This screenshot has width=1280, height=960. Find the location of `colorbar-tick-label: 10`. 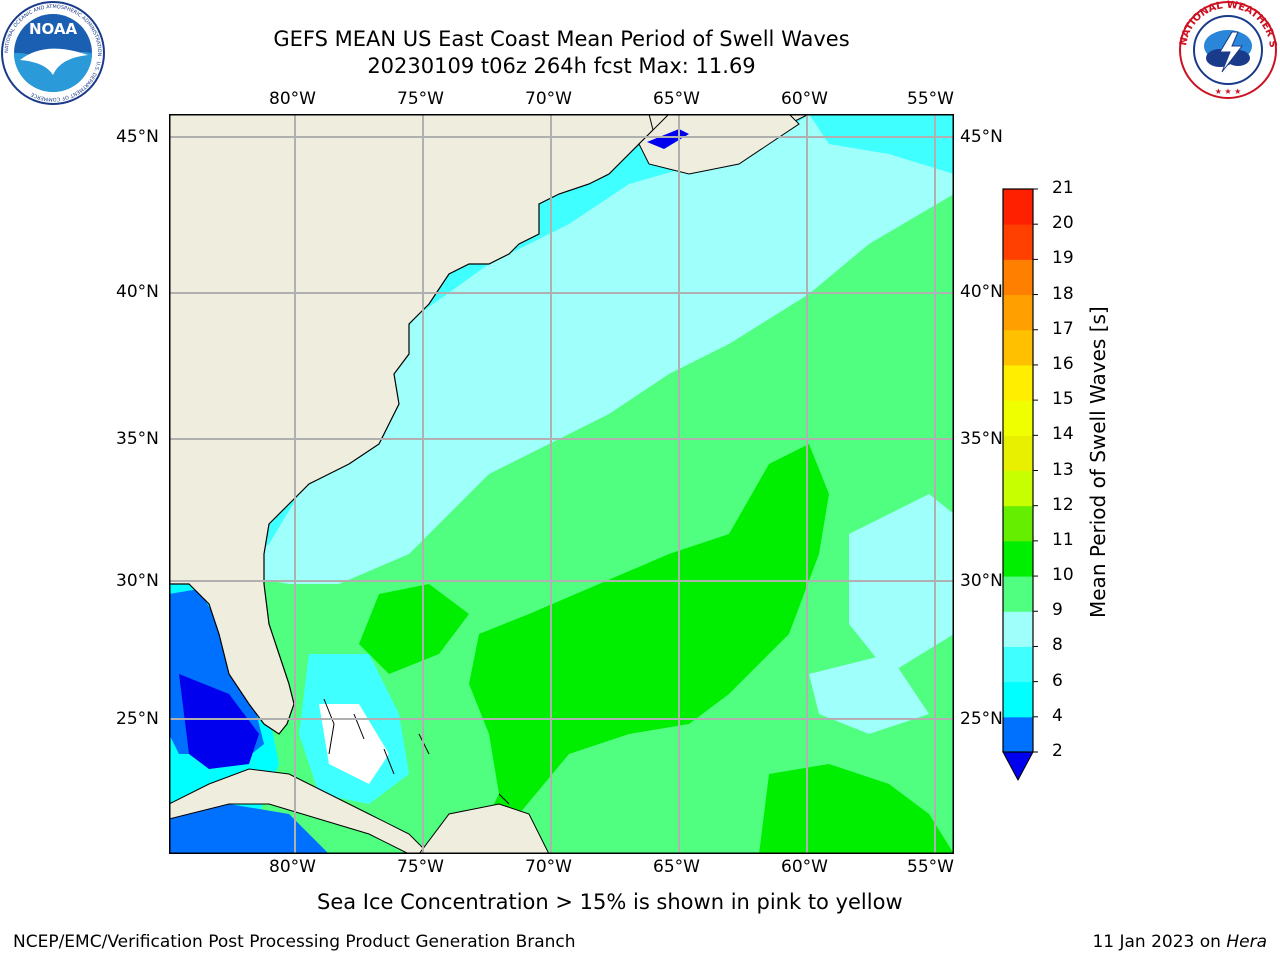

colorbar-tick-label: 10 is located at coordinates (1063, 575).